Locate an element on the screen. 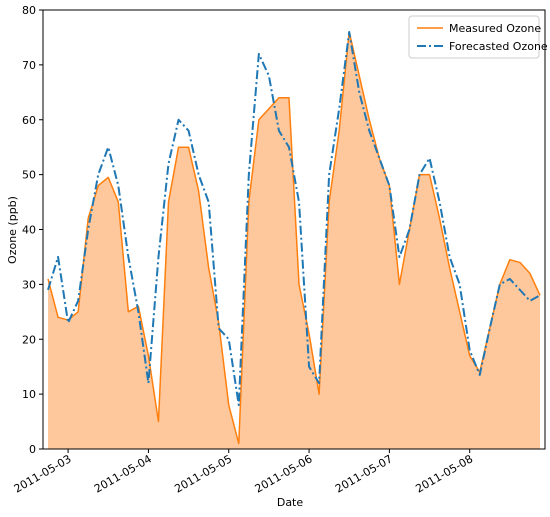 This screenshot has width=550, height=517. x-tick-label: 2011-05-08 is located at coordinates (444, 473).